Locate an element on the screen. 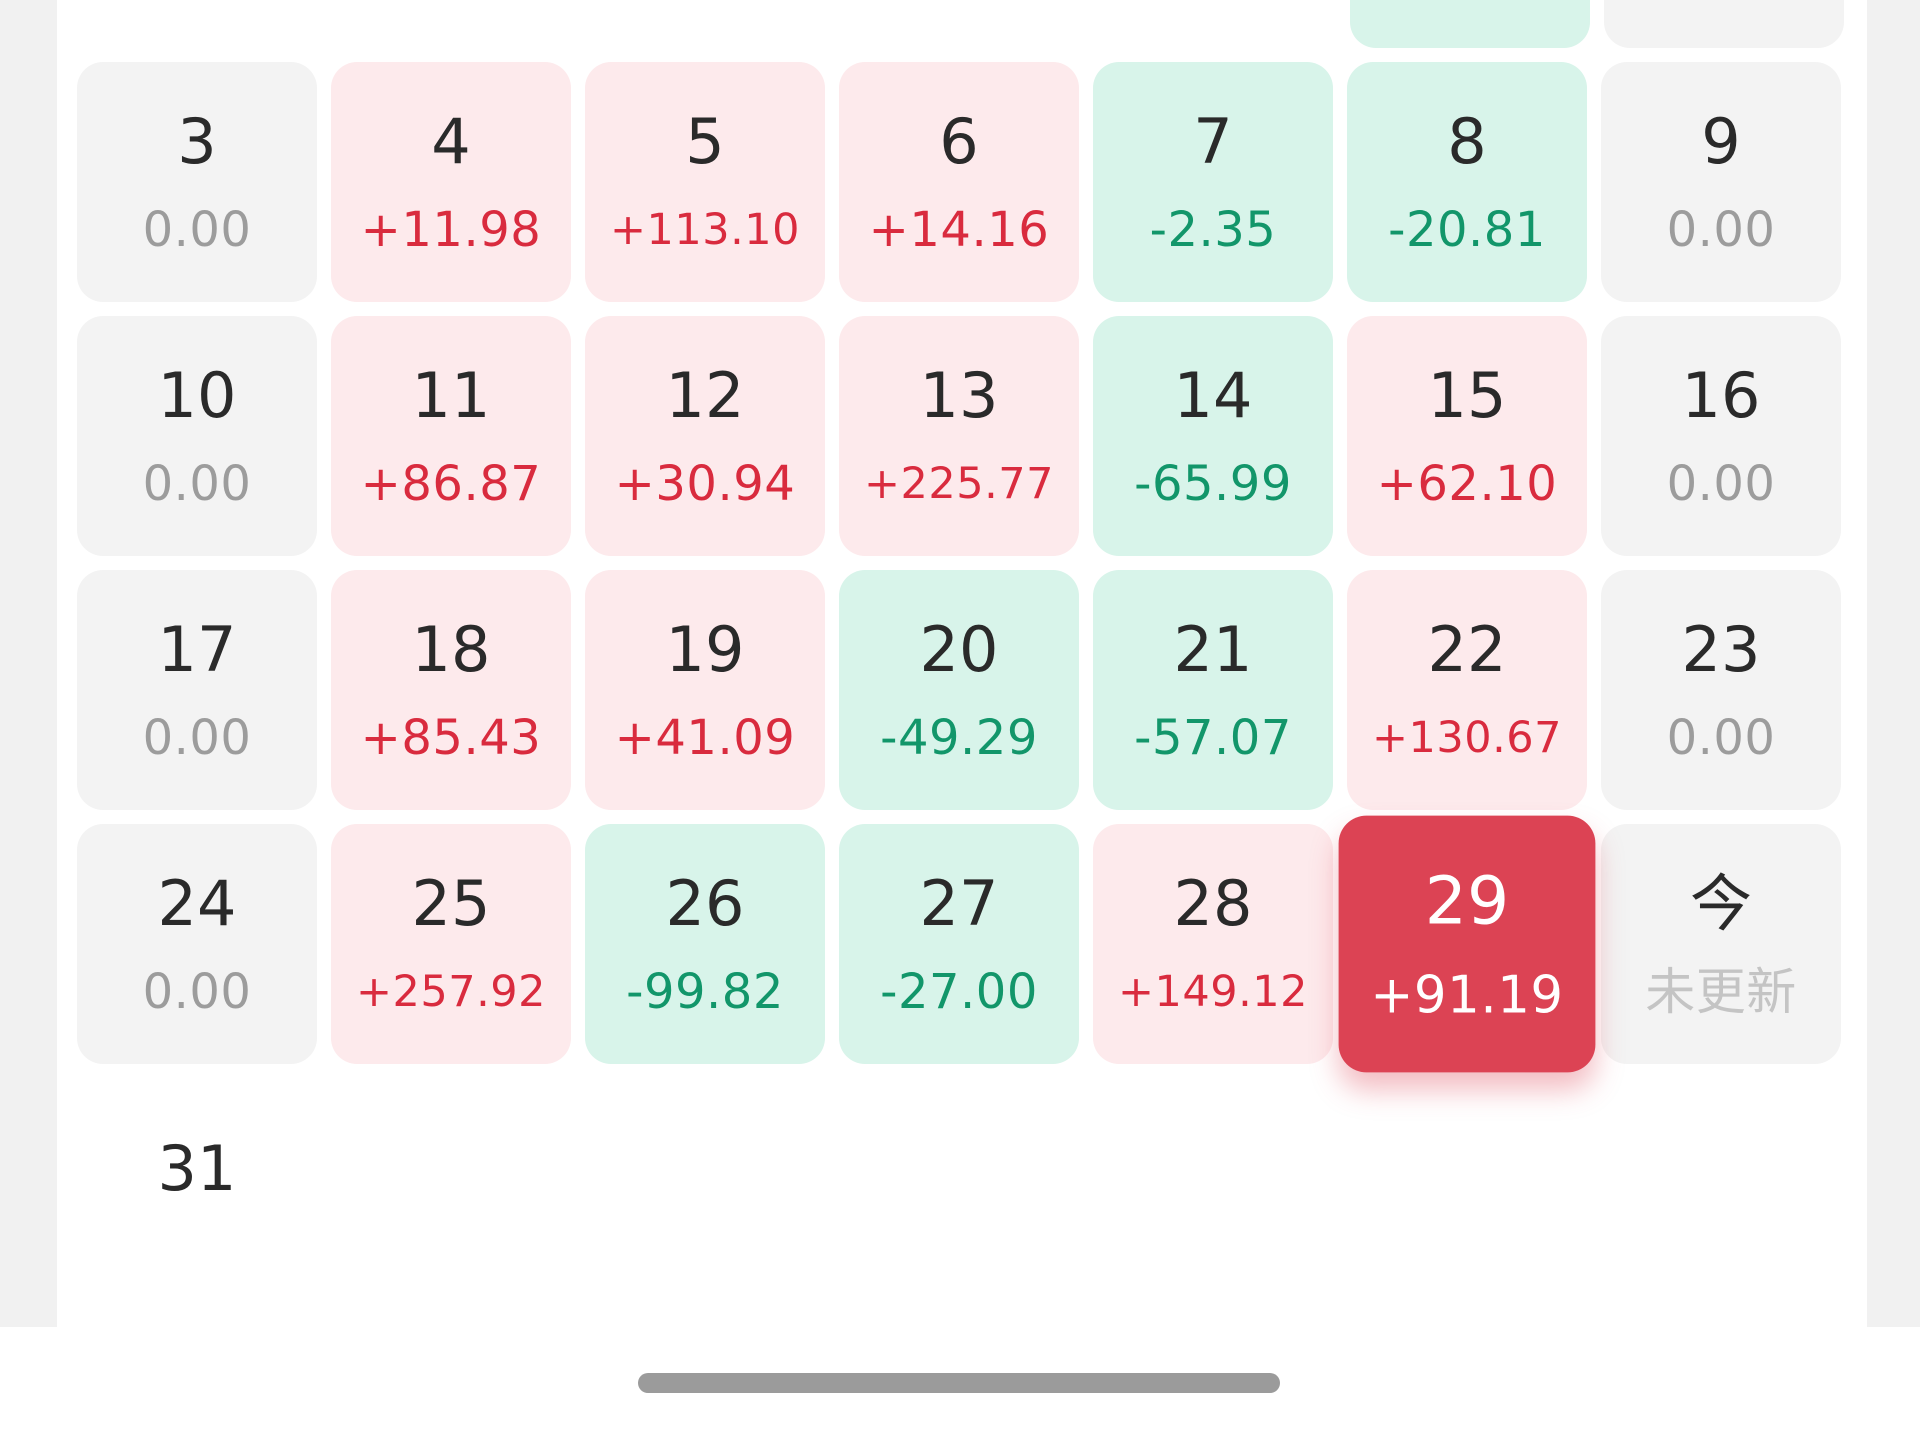  day-number: 14 is located at coordinates (1213, 395).